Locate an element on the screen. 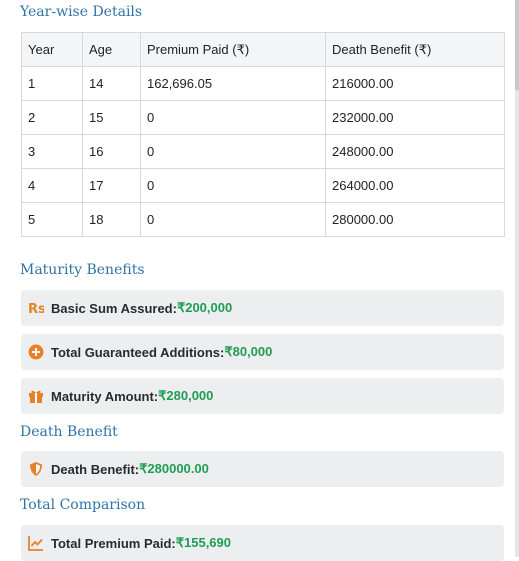 Image resolution: width=519 pixels, height=561 pixels. maturity-title: Maturity Benefits is located at coordinates (82, 270).